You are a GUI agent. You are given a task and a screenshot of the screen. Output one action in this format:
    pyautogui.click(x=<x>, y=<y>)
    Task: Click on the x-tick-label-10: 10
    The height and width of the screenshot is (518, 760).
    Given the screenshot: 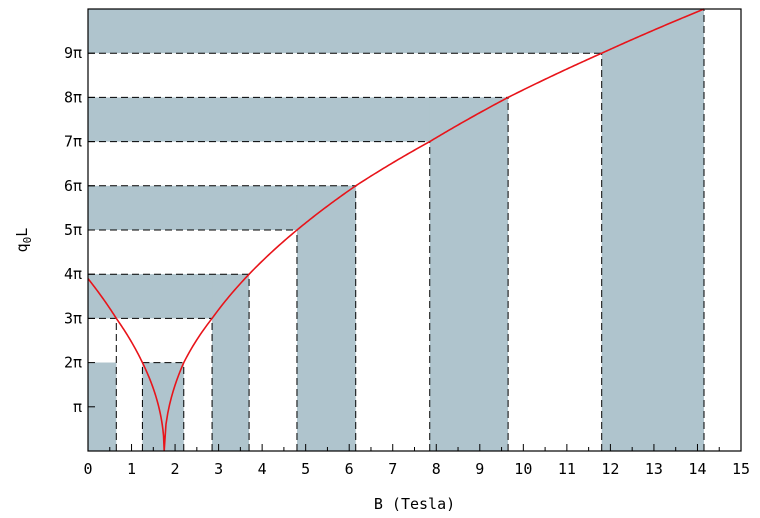 What is the action you would take?
    pyautogui.click(x=523, y=469)
    